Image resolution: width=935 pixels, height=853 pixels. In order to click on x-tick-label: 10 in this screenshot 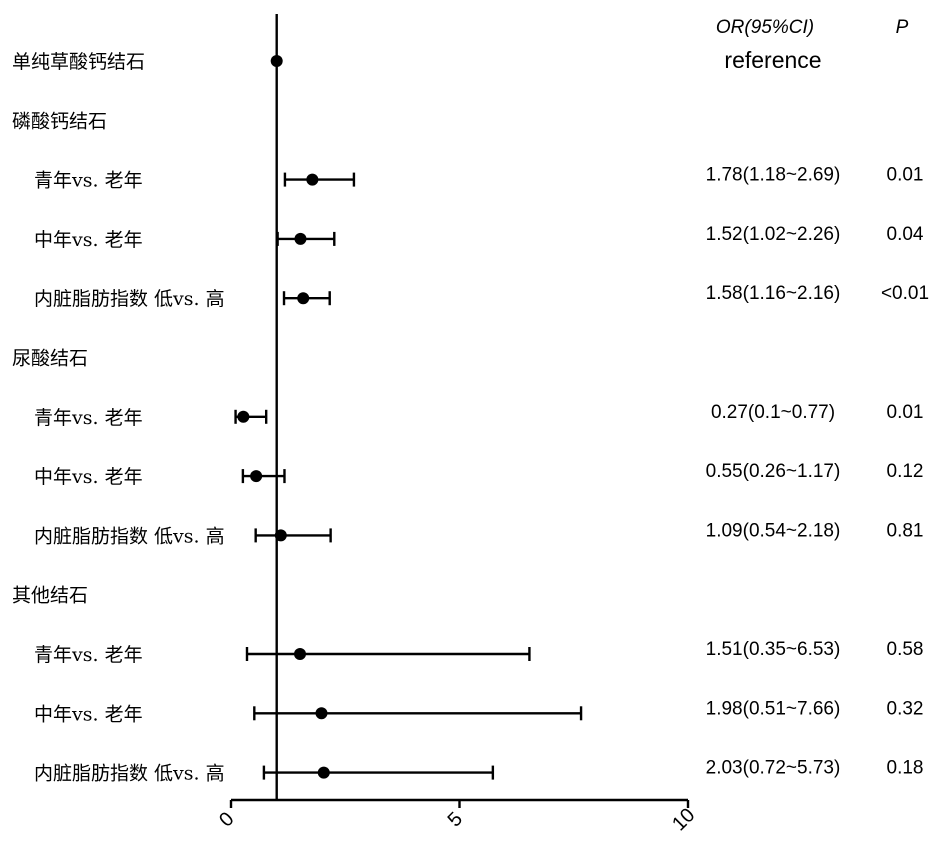, I will do `click(683, 819)`.